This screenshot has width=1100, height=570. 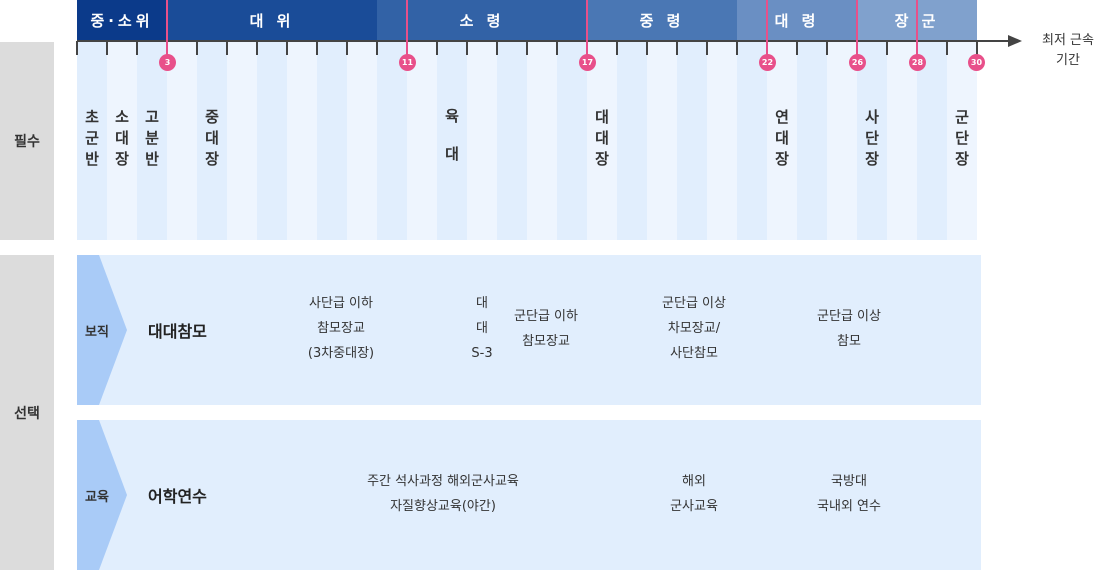 What do you see at coordinates (272, 20) in the screenshot?
I see `rank-captain: 대 위` at bounding box center [272, 20].